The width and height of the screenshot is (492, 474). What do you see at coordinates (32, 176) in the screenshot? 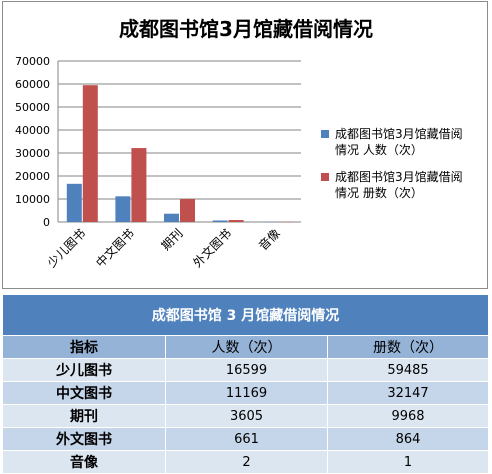
I see `y-tick-label: 20000` at bounding box center [32, 176].